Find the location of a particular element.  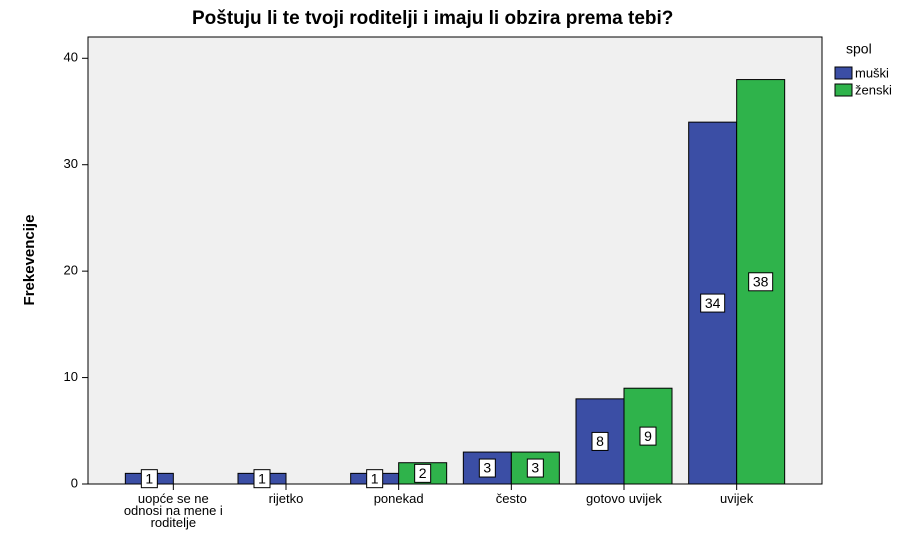

y-tick-label: 10 is located at coordinates (71, 376).